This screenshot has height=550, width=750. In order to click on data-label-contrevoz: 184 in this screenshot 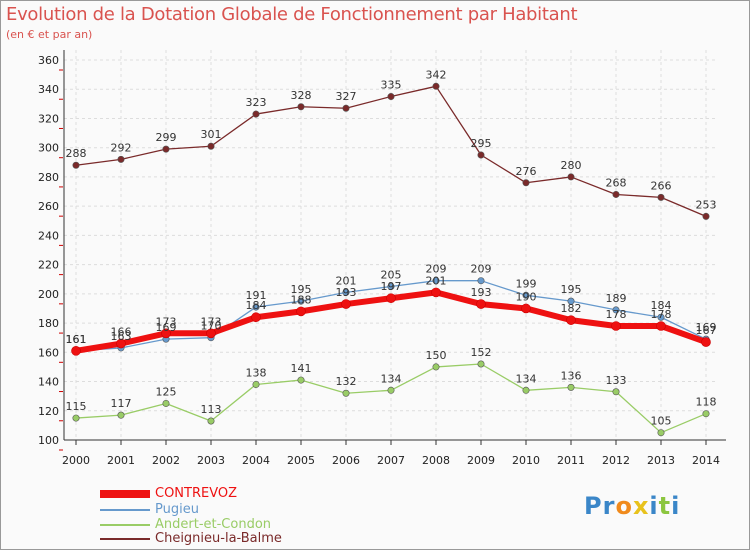, I will do `click(256, 305)`.